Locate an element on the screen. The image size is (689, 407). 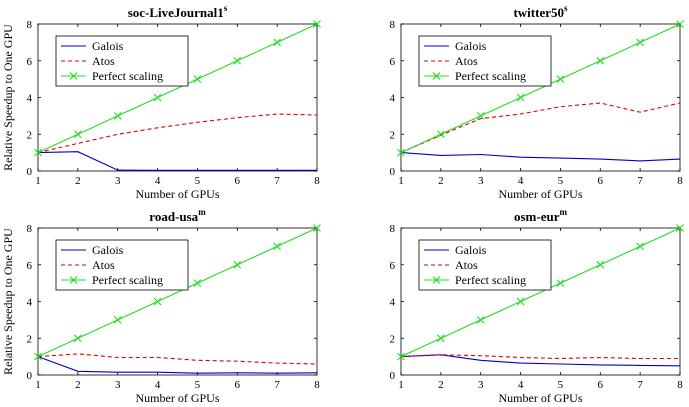
chart-title: road-usam is located at coordinates (177, 215).